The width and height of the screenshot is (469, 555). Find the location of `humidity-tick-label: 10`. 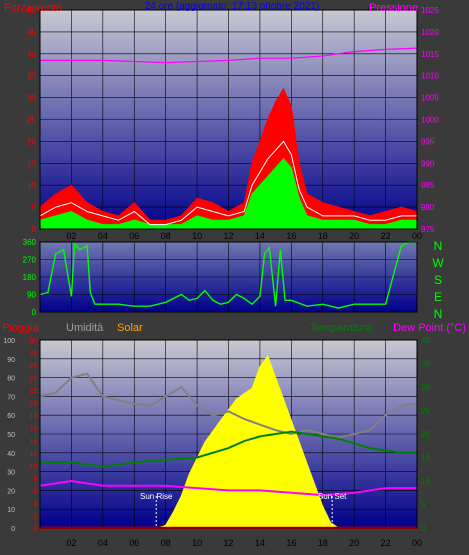

humidity-tick-label: 10 is located at coordinates (11, 510).